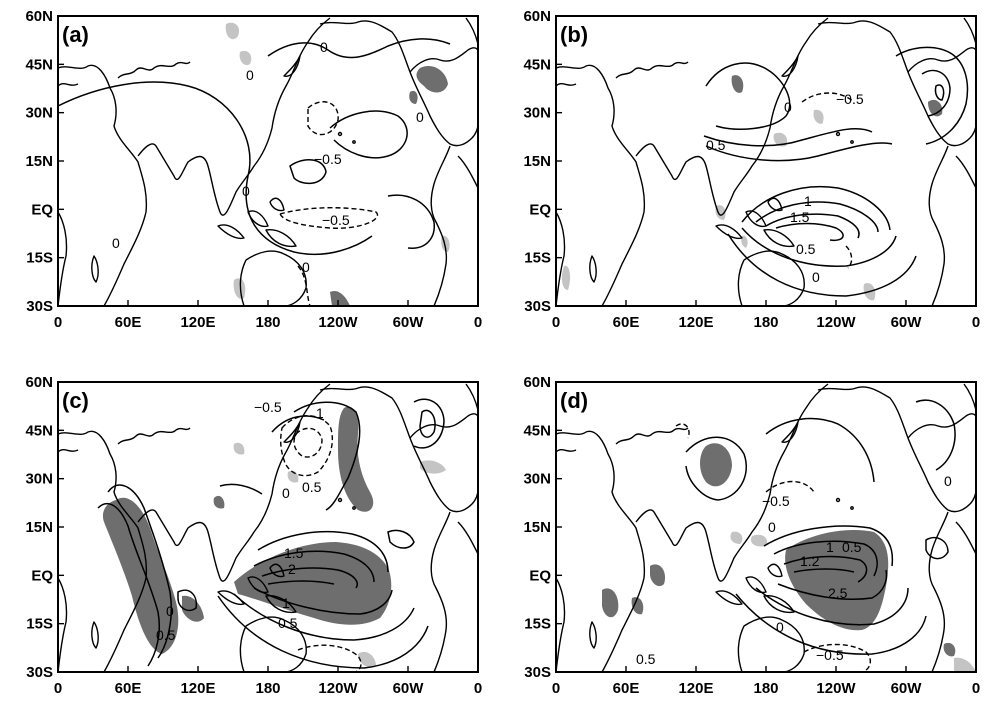 This screenshot has height=701, width=987. What do you see at coordinates (292, 569) in the screenshot?
I see `contour-label: 2` at bounding box center [292, 569].